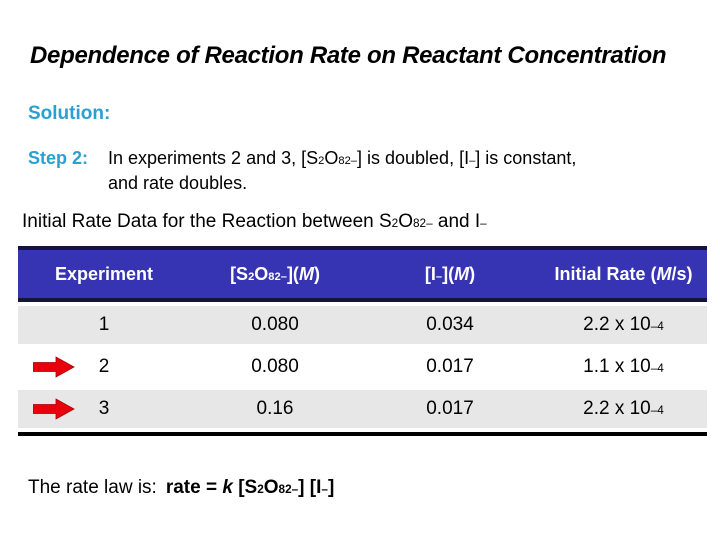 The width and height of the screenshot is (720, 540). What do you see at coordinates (275, 408) in the screenshot?
I see `s2o8-conc-cell: 0.16` at bounding box center [275, 408].